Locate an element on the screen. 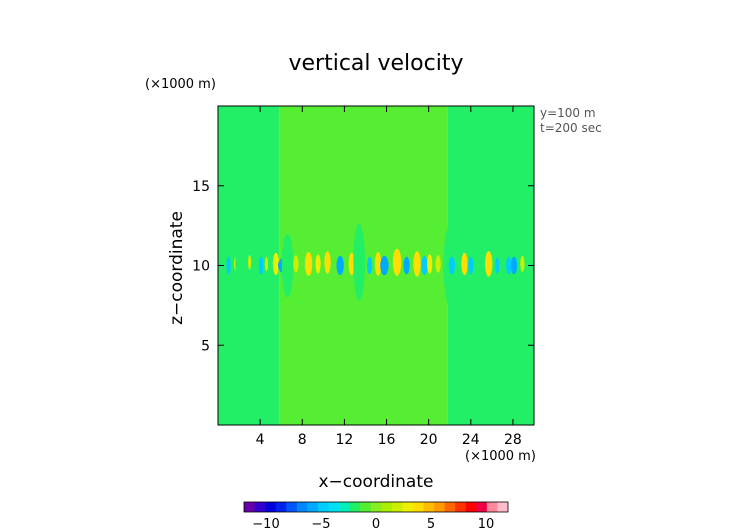 This screenshot has width=752, height=532. x-tick-label: 24 is located at coordinates (471, 440).